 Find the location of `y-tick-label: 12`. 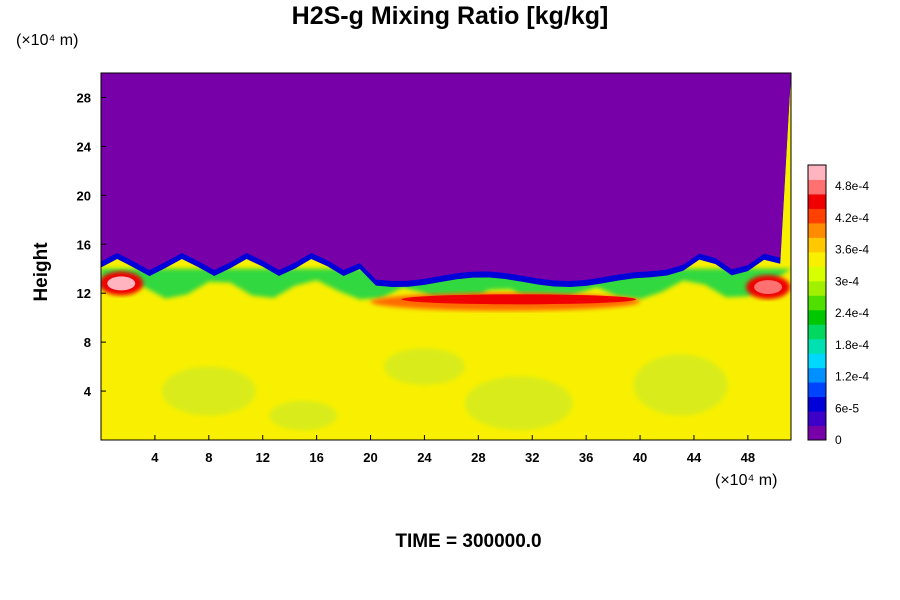

y-tick-label: 12 is located at coordinates (84, 293).